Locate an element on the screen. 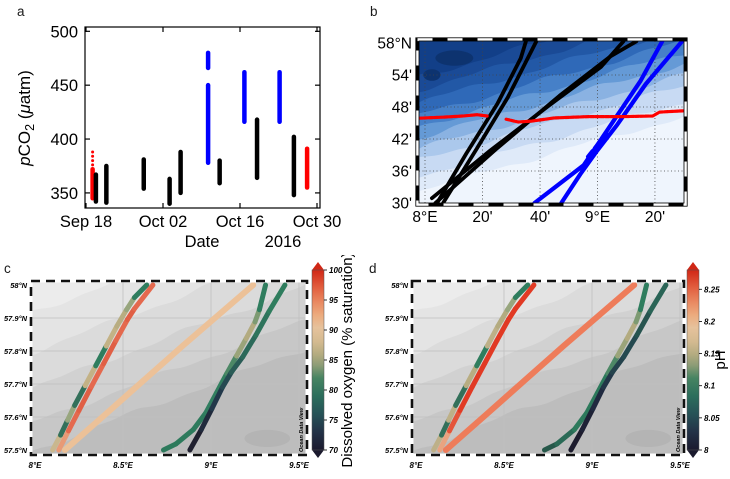  lat-tick-label: 57.7°N is located at coordinates (397, 384).